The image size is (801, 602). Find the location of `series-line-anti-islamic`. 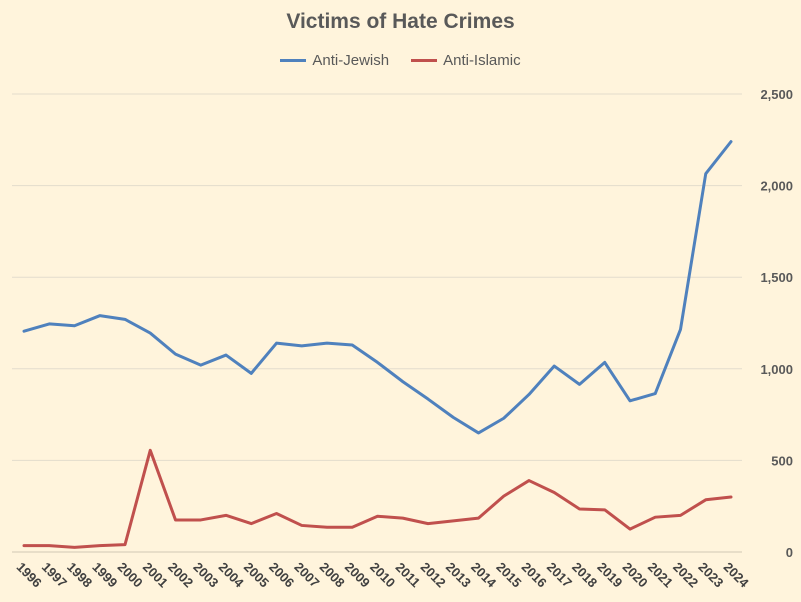

series-line-anti-islamic is located at coordinates (377, 498).